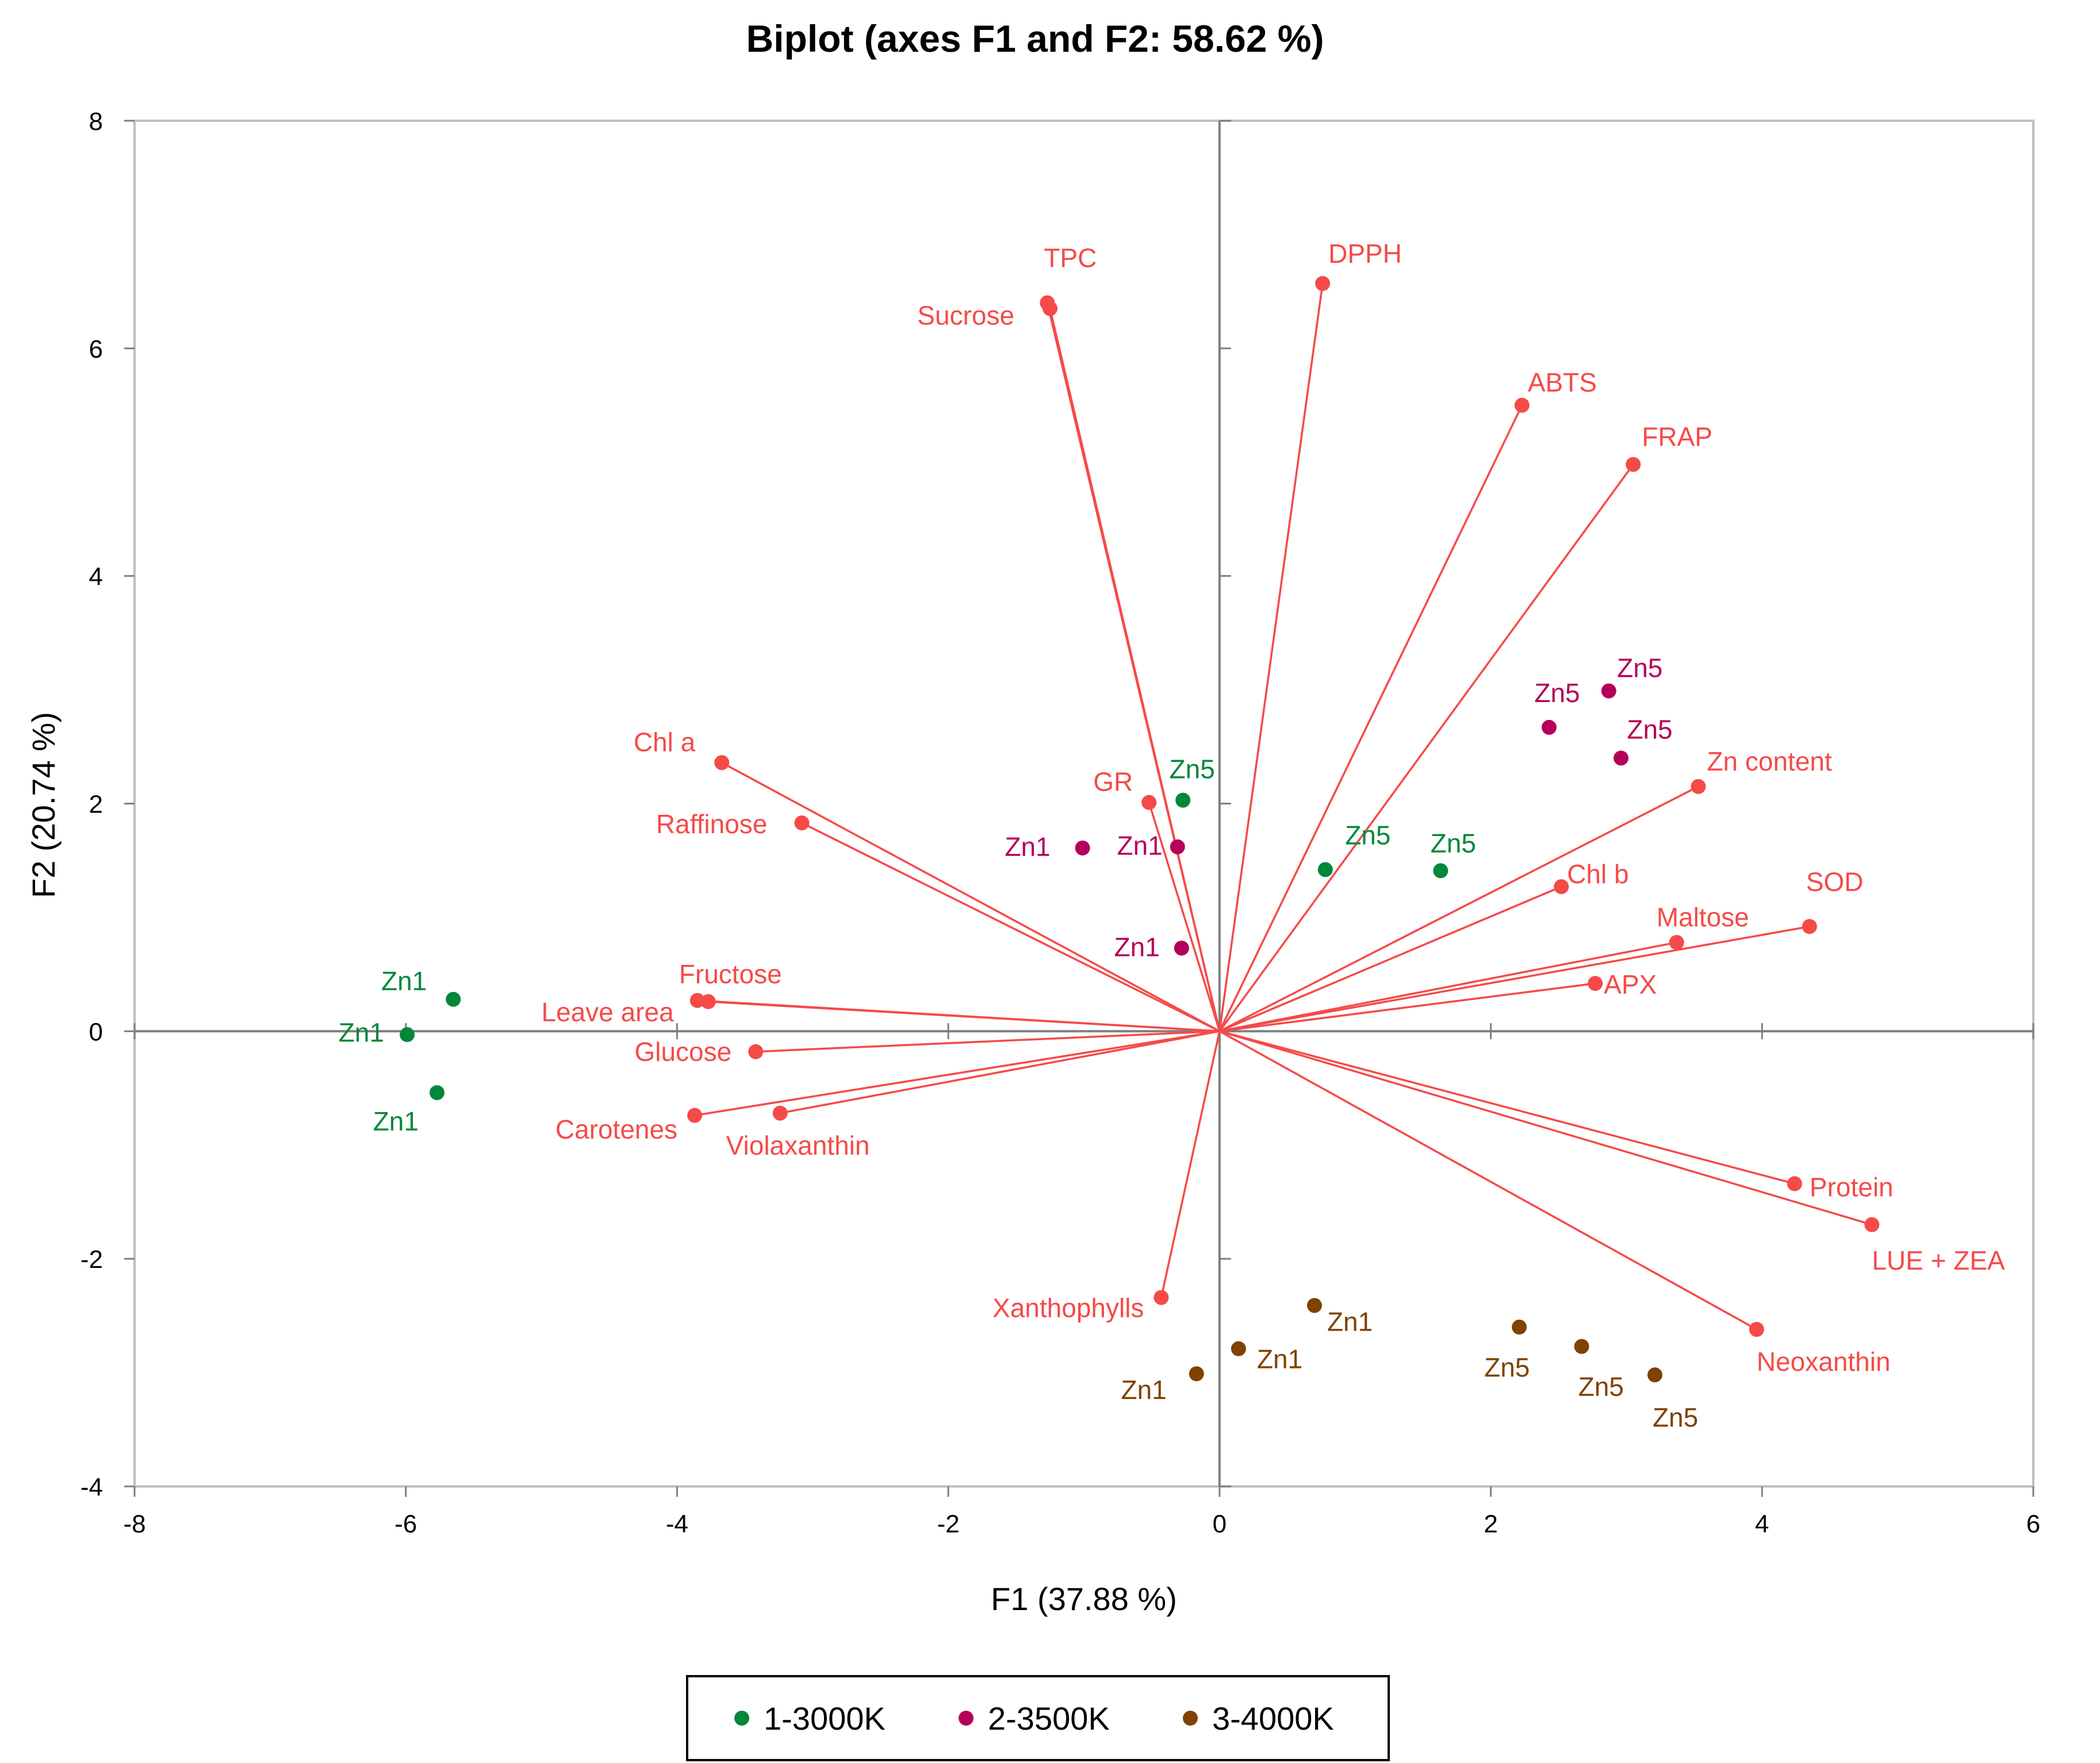 The image size is (2100, 1763). I want to click on vector-xanthophylls, so click(1190, 1164).